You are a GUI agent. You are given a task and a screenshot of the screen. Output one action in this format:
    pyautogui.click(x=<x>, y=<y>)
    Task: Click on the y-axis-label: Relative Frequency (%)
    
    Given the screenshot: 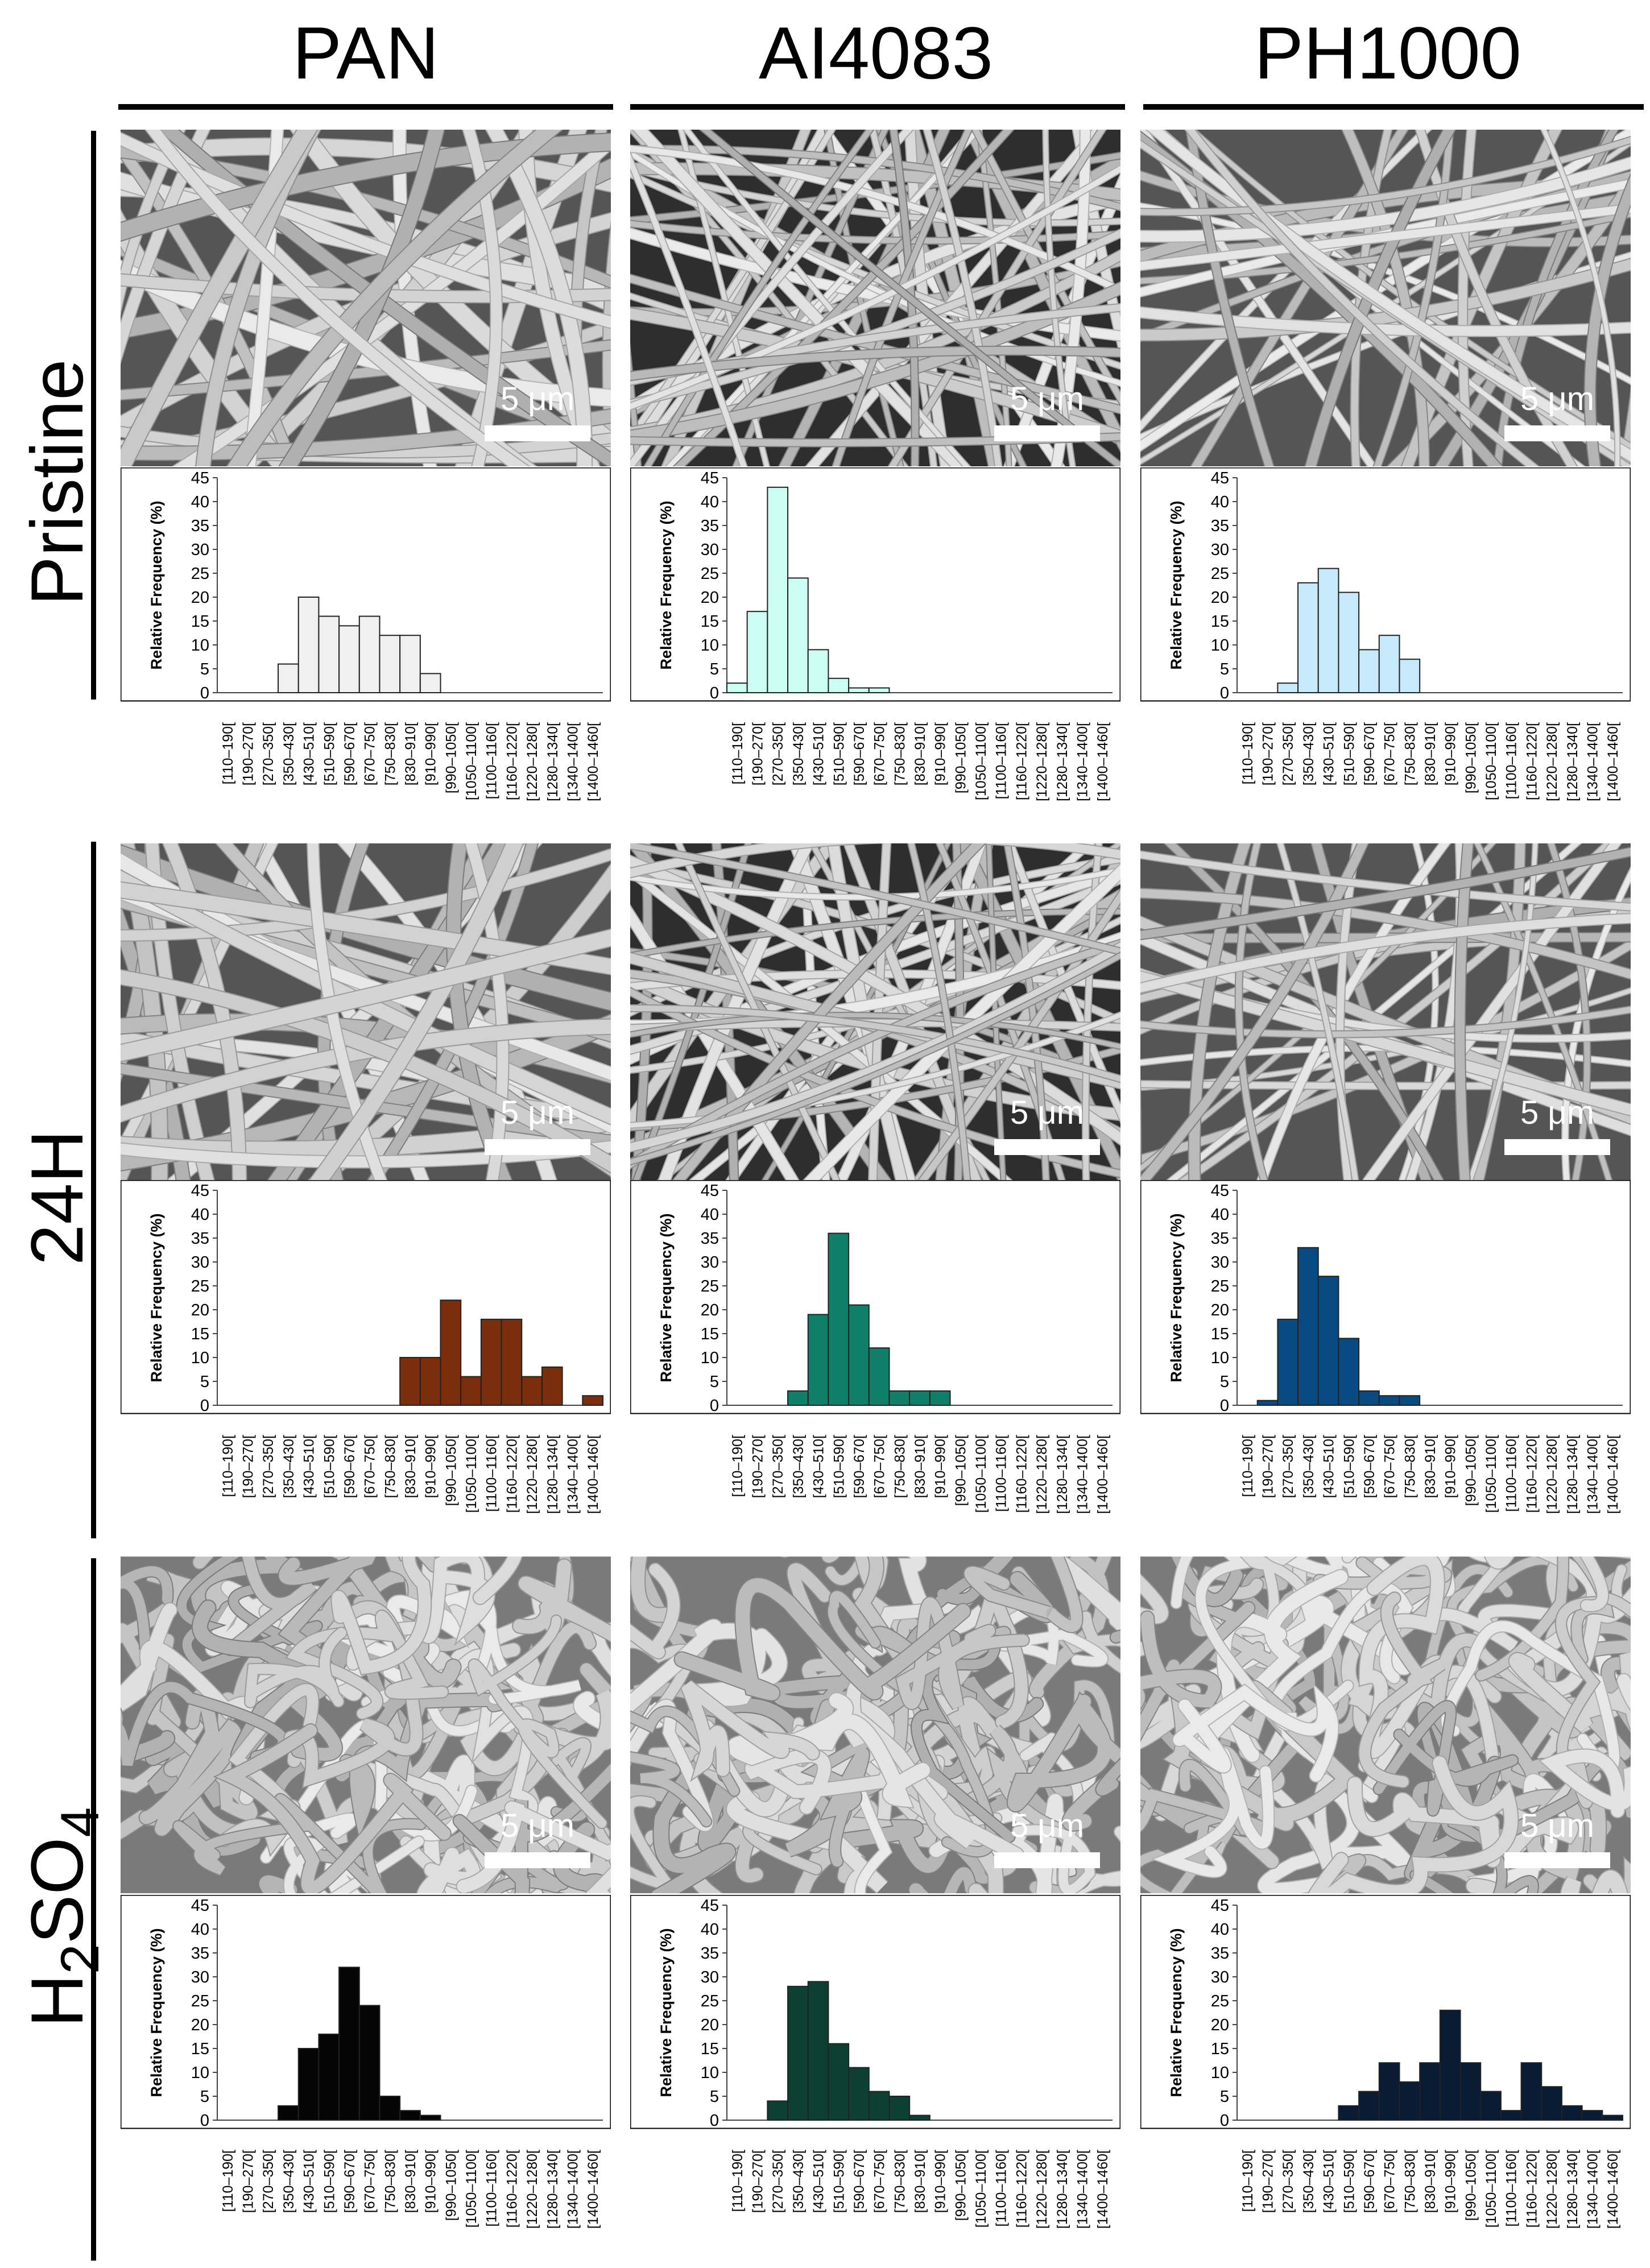 What is the action you would take?
    pyautogui.click(x=156, y=1298)
    